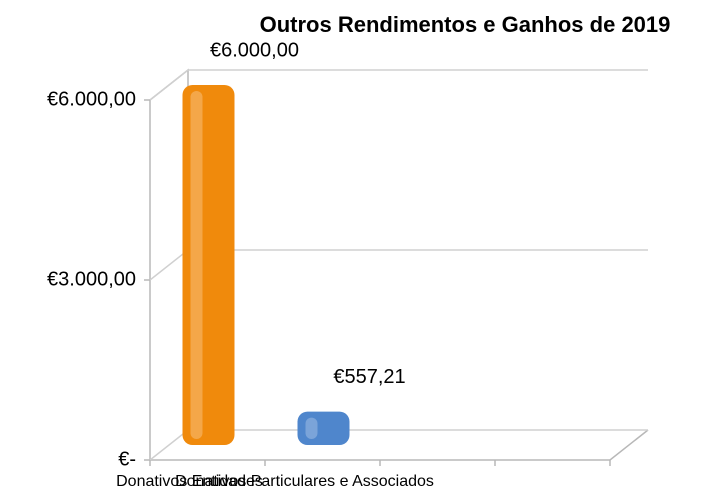  What do you see at coordinates (127, 459) in the screenshot?
I see `y-tick-label: €-` at bounding box center [127, 459].